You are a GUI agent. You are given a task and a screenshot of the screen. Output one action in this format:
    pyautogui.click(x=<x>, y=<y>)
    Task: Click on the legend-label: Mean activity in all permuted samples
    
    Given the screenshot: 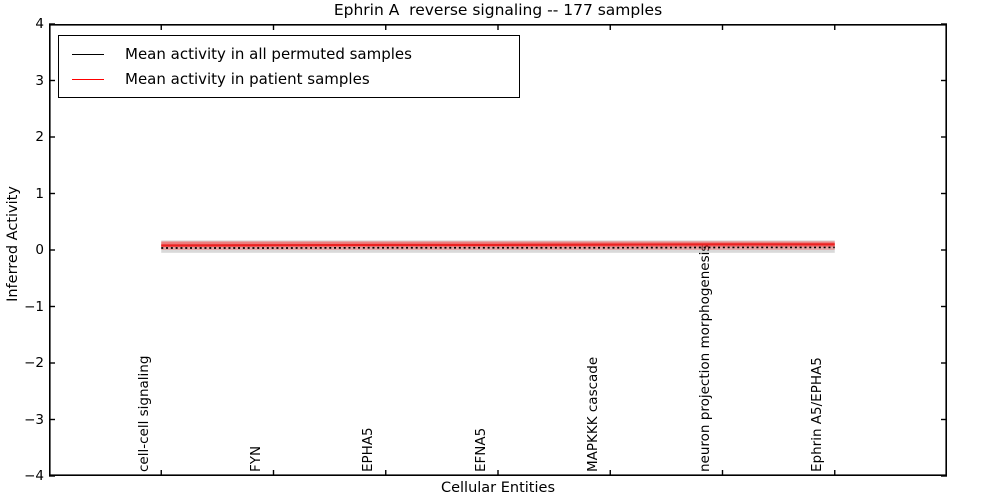 What is the action you would take?
    pyautogui.click(x=268, y=54)
    